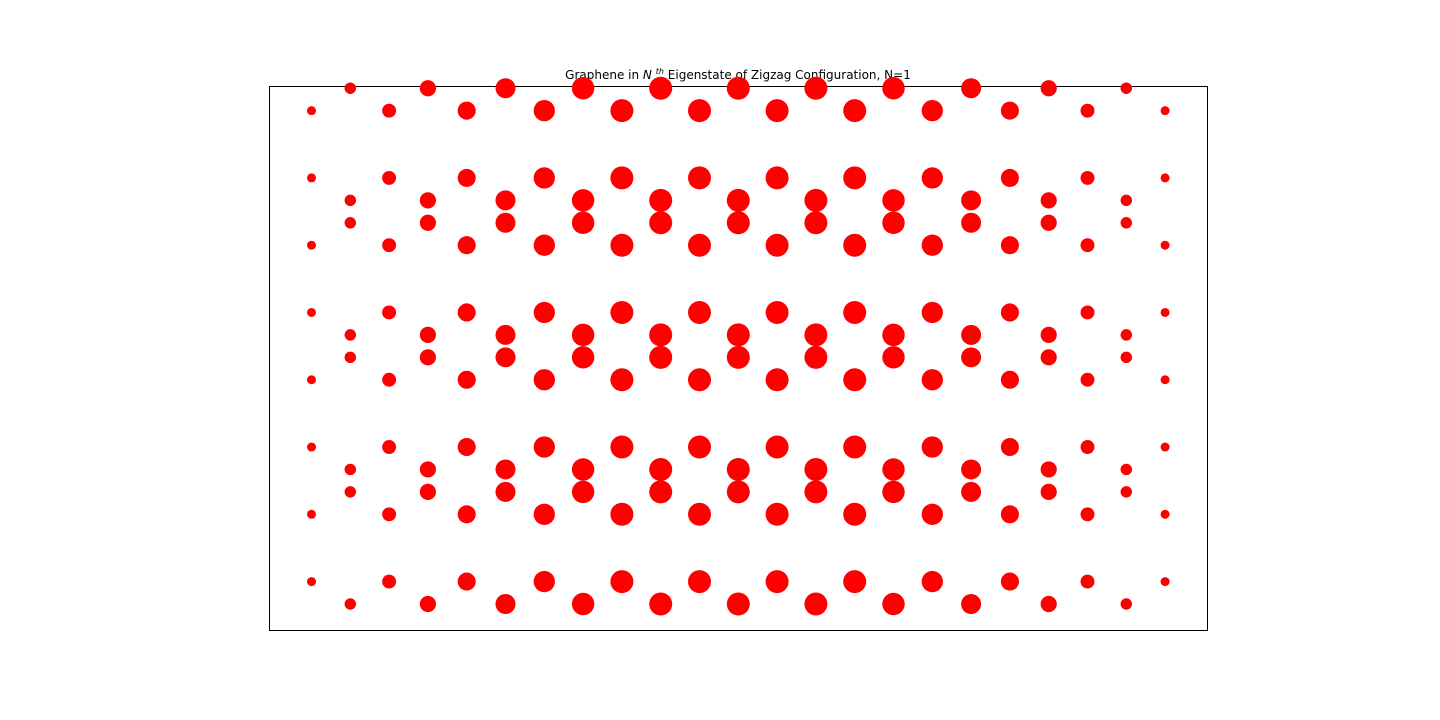  What do you see at coordinates (660, 71) in the screenshot?
I see `chart-title-math-sup: th` at bounding box center [660, 71].